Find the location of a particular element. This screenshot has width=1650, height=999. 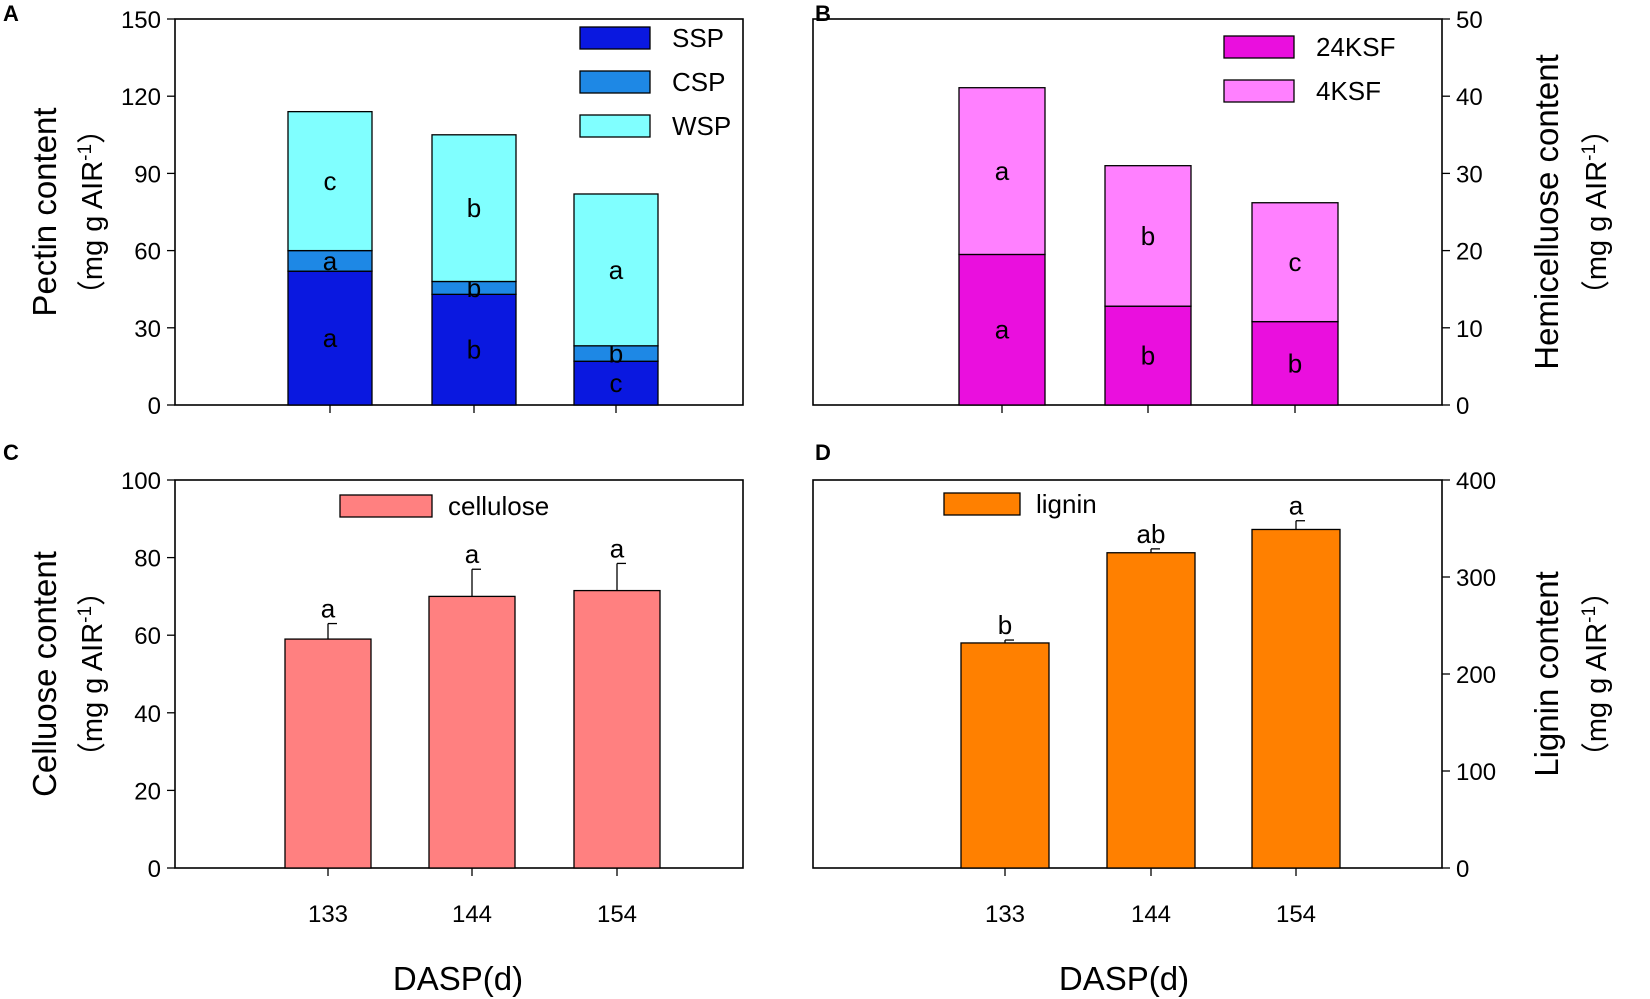

legend-label-csp: CSP is located at coordinates (698, 82).